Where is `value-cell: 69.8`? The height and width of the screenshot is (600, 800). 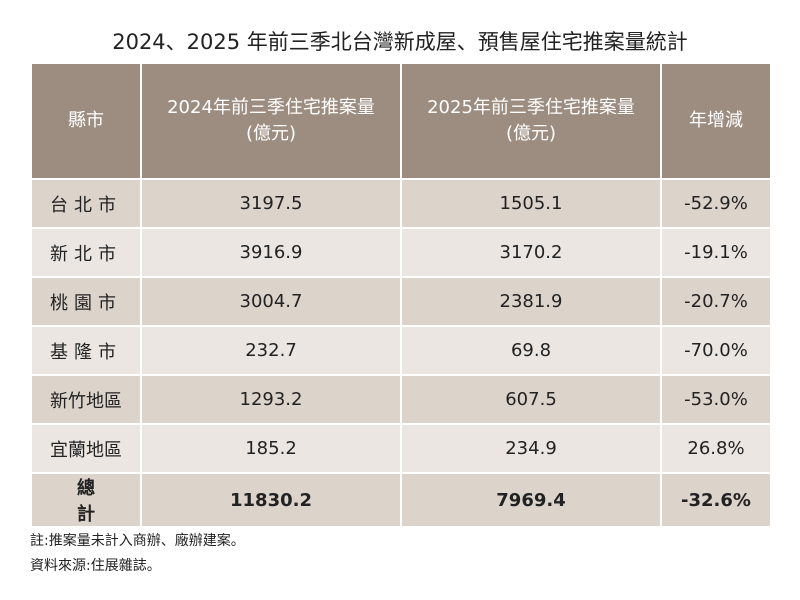 value-cell: 69.8 is located at coordinates (531, 350).